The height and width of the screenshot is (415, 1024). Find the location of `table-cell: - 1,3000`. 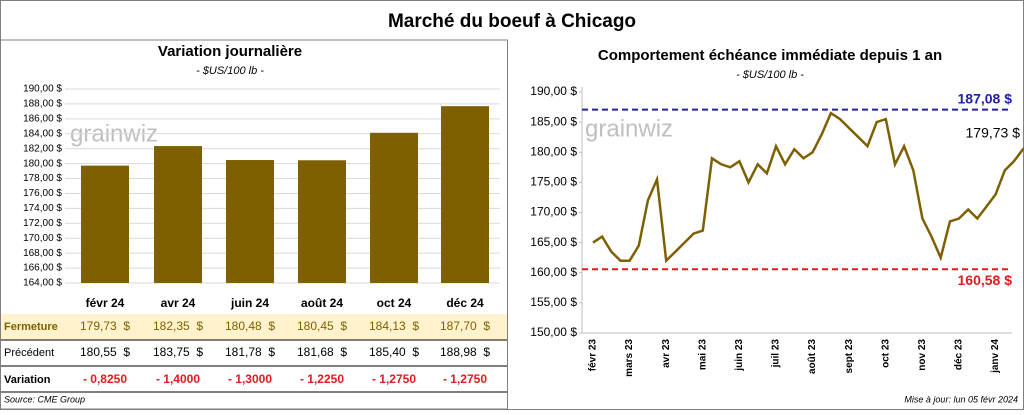

table-cell: - 1,3000 is located at coordinates (250, 379).